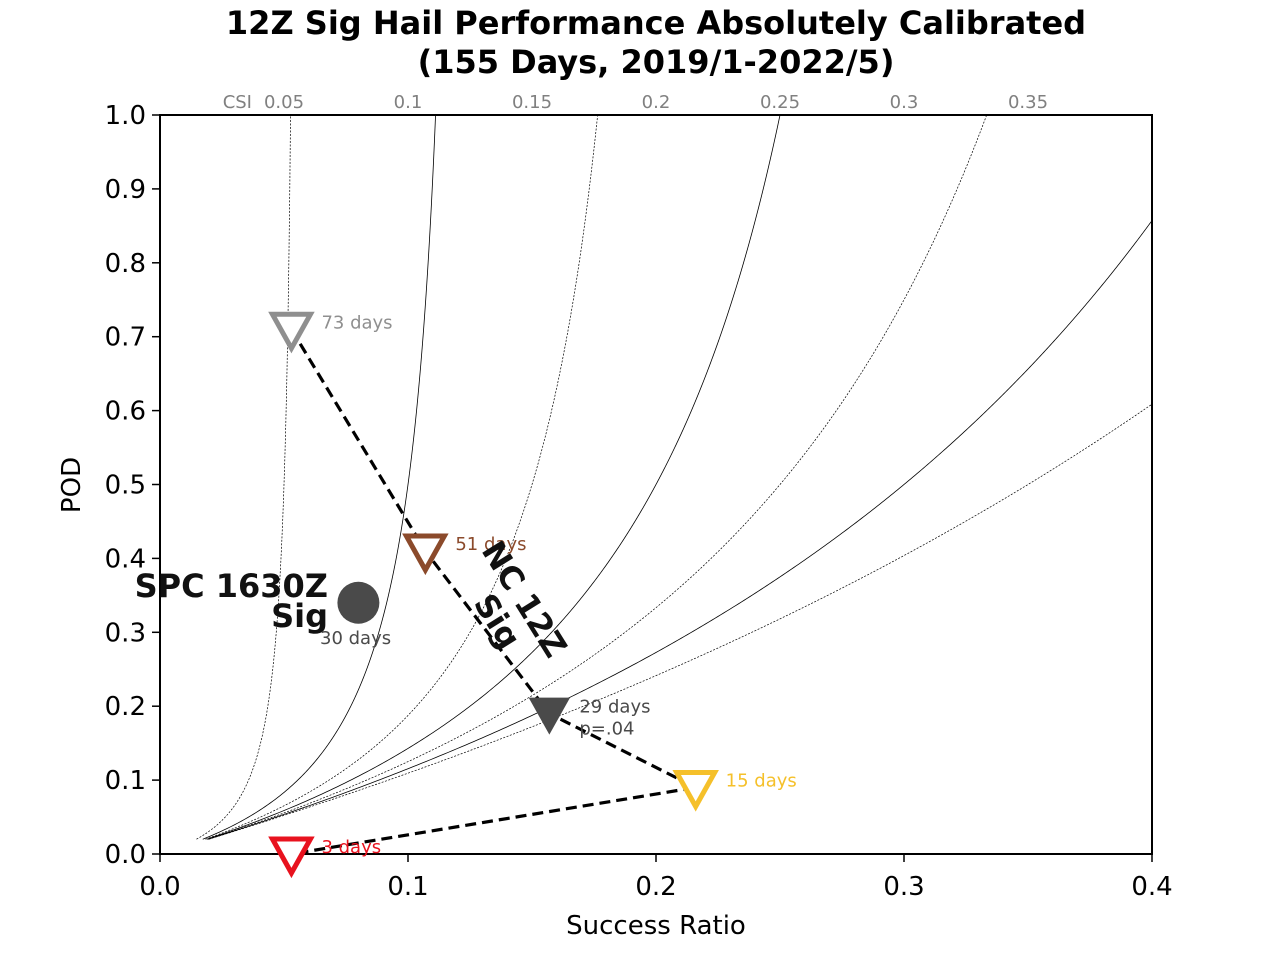 This screenshot has height=960, width=1280. Describe the element at coordinates (125, 855) in the screenshot. I see `y-tick-label: 0.0` at that location.